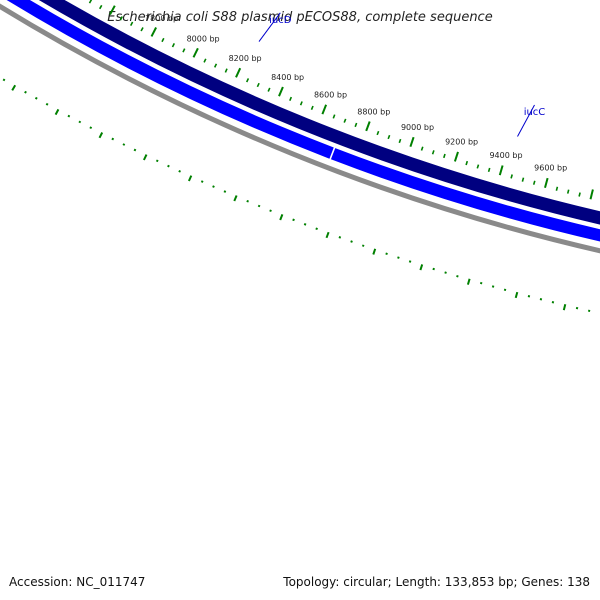 The image size is (600, 600). Describe the element at coordinates (167, 79) in the screenshot. I see `gene-iucD-arrow` at that location.